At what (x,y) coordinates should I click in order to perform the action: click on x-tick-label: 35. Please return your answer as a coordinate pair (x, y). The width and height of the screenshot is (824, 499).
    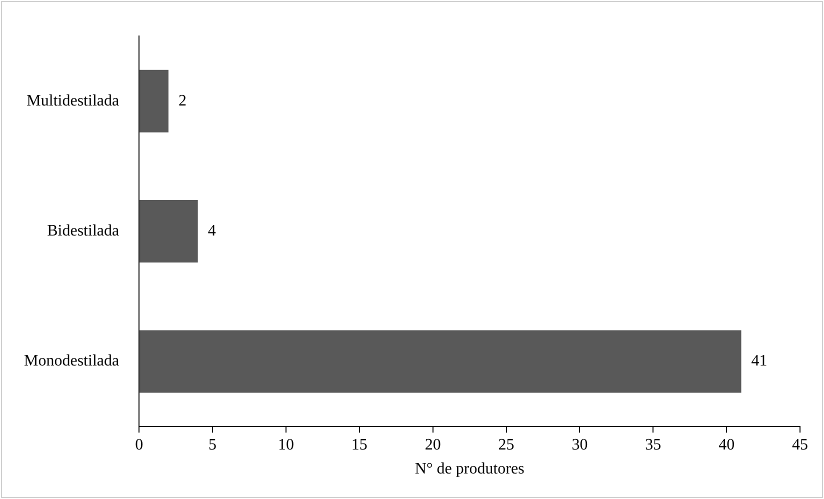
    Looking at the image, I should click on (653, 445).